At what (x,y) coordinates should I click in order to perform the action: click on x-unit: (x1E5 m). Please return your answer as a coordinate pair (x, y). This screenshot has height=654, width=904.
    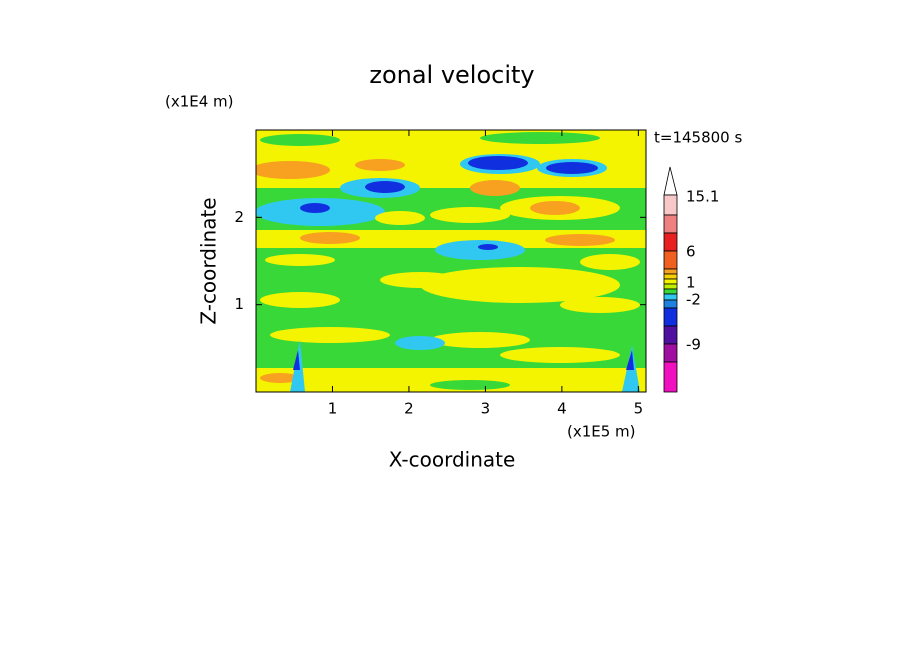
    Looking at the image, I should click on (601, 432).